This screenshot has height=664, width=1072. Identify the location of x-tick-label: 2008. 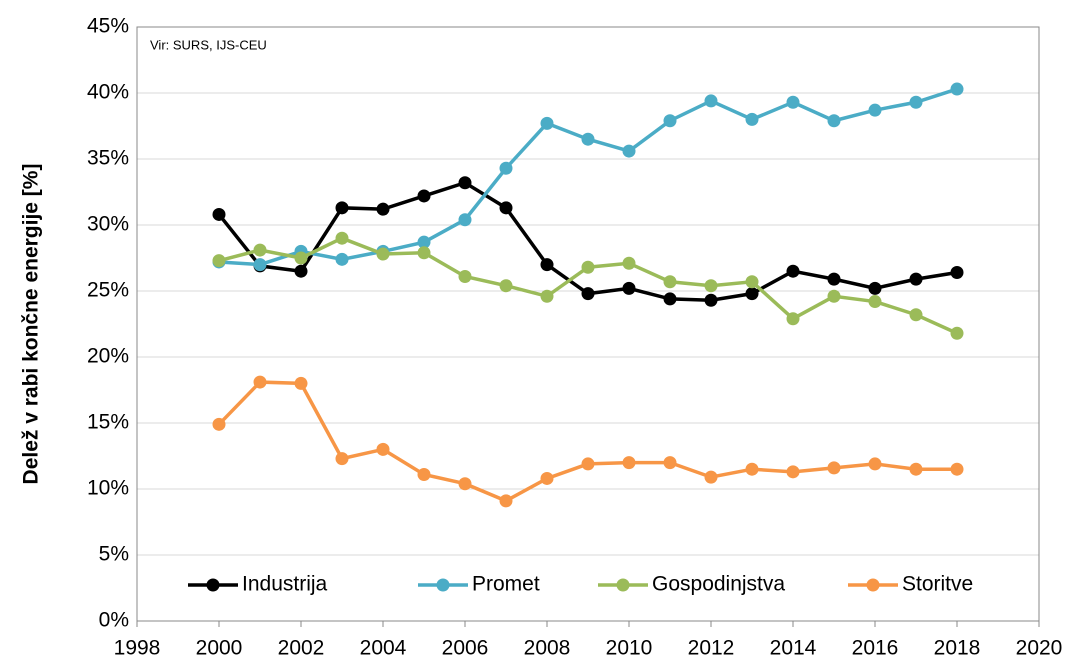
(547, 648).